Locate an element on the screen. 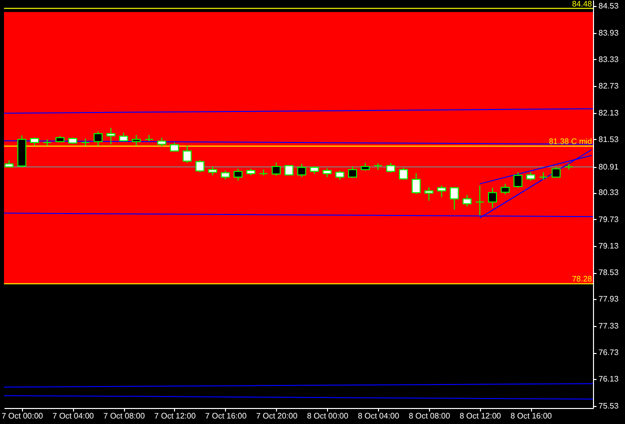  x-tick-label: 8 Oct 16:00 is located at coordinates (531, 416).